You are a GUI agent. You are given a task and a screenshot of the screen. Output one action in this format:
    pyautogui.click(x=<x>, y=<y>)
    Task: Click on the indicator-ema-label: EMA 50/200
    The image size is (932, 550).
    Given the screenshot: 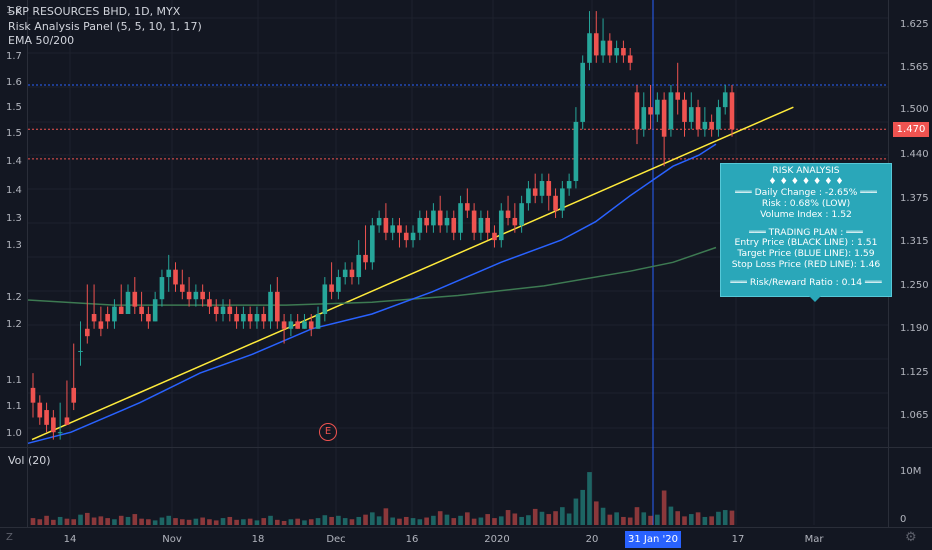 What is the action you would take?
    pyautogui.click(x=41, y=40)
    